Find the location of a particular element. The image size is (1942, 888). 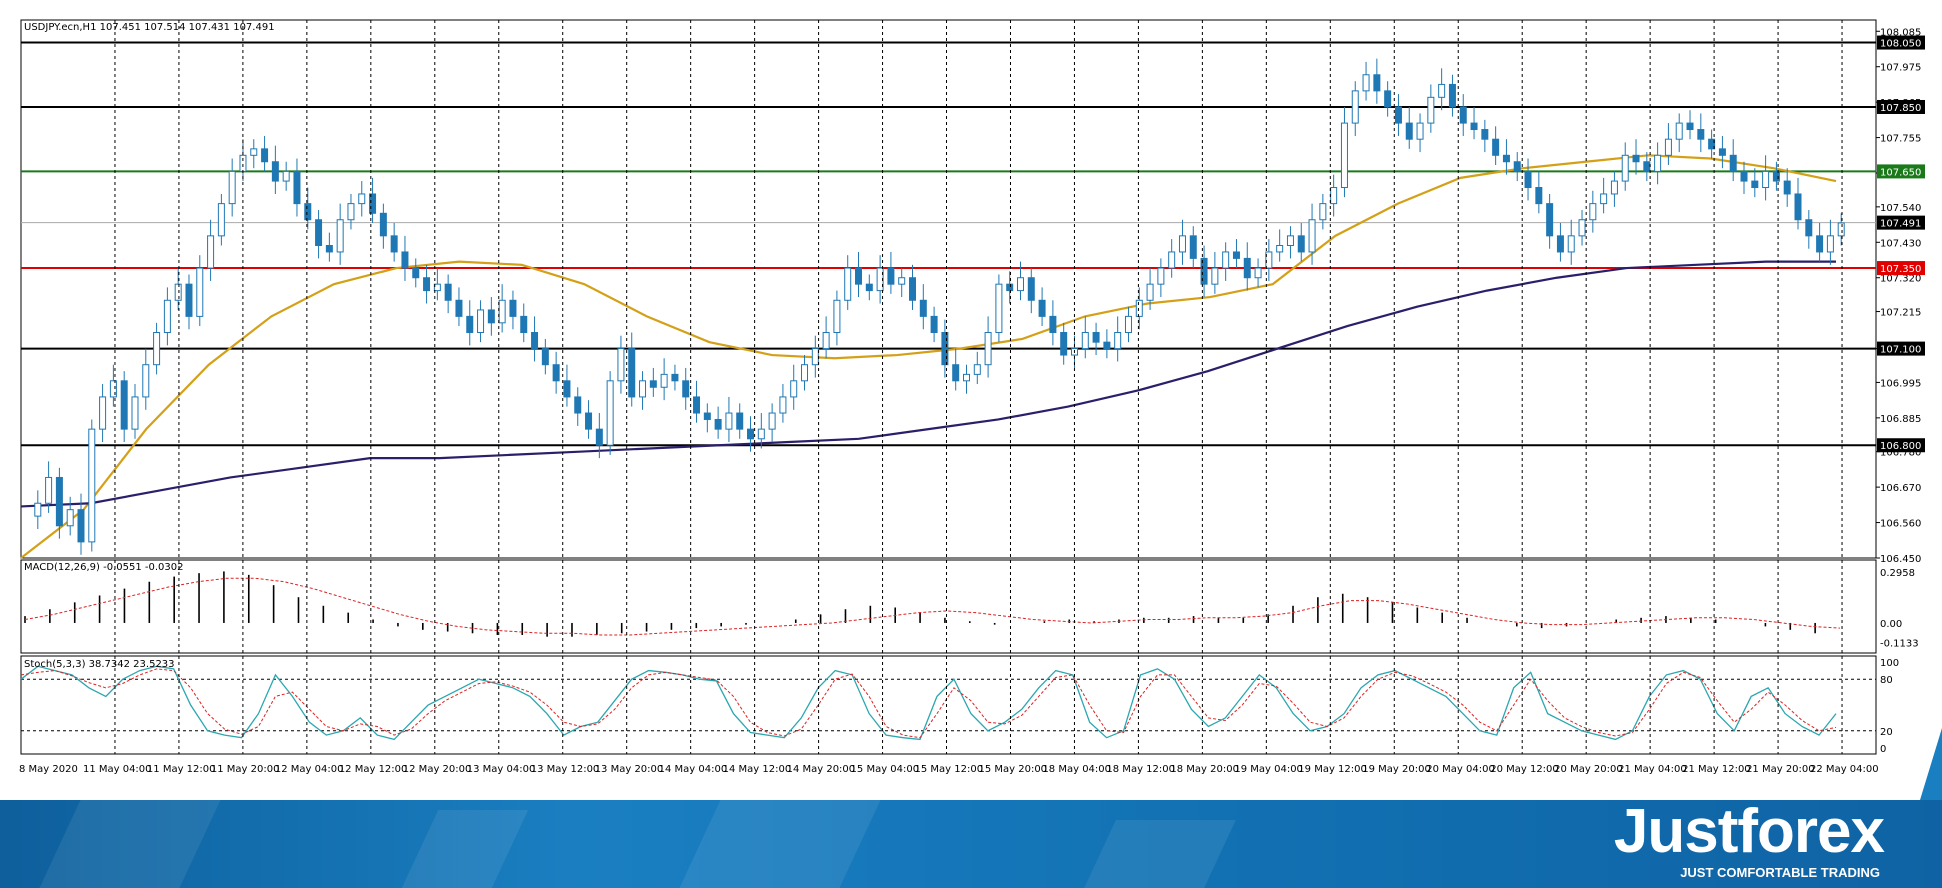

level-tag-label: 108.050 is located at coordinates (1900, 44).